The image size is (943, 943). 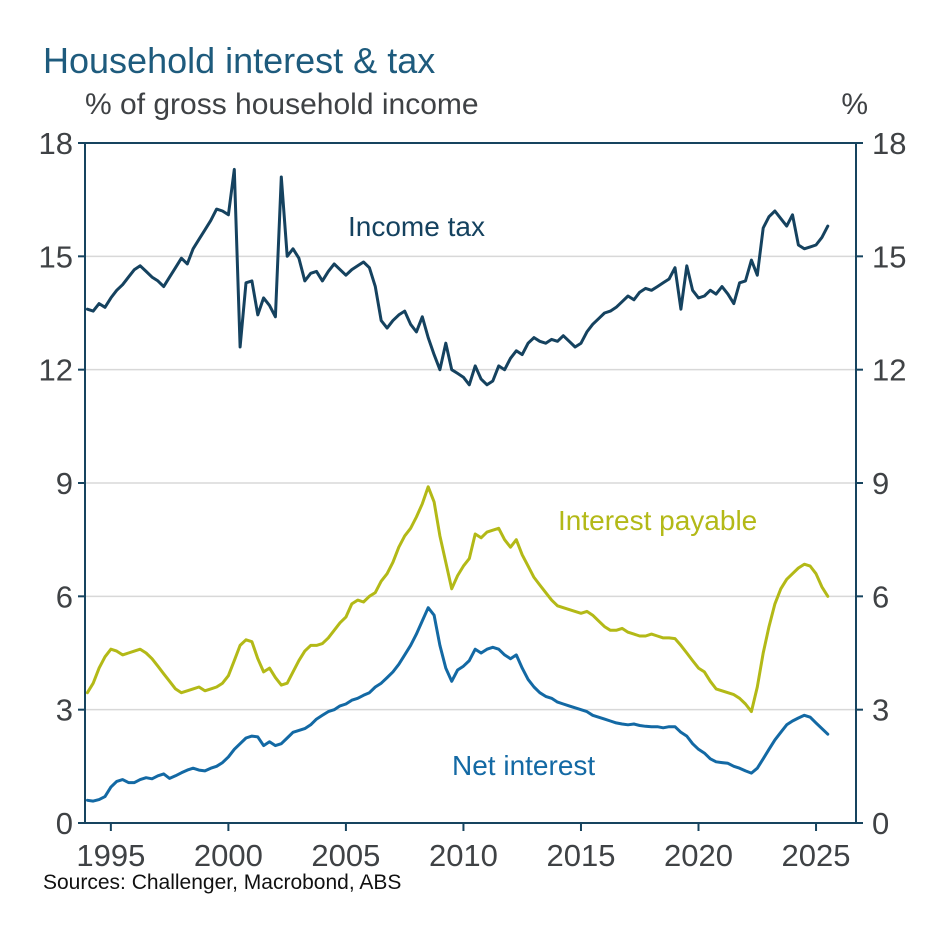 I want to click on x-tick-label: 2015, so click(x=580, y=855).